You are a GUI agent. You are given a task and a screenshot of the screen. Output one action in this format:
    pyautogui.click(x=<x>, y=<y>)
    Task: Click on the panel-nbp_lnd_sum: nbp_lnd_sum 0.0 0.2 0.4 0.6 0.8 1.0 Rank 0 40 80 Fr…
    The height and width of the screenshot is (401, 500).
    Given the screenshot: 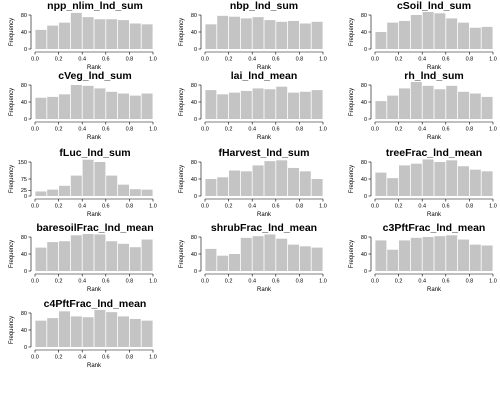 What is the action you would take?
    pyautogui.click(x=253, y=35)
    